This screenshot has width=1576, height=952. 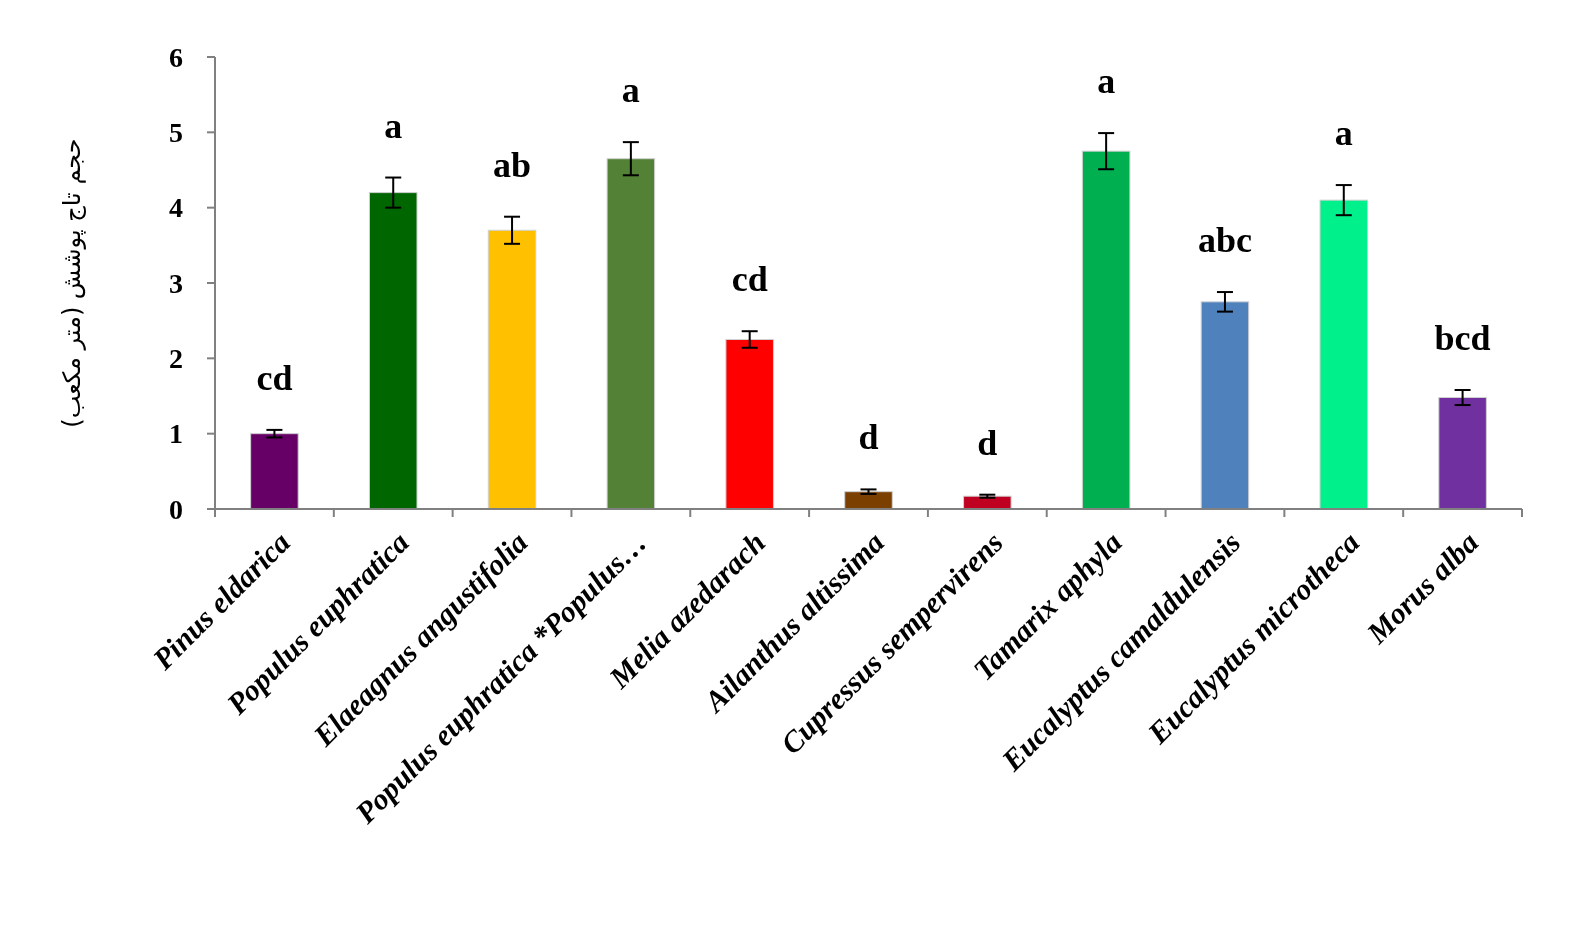 I want to click on y-tick-label: 4, so click(x=176, y=208).